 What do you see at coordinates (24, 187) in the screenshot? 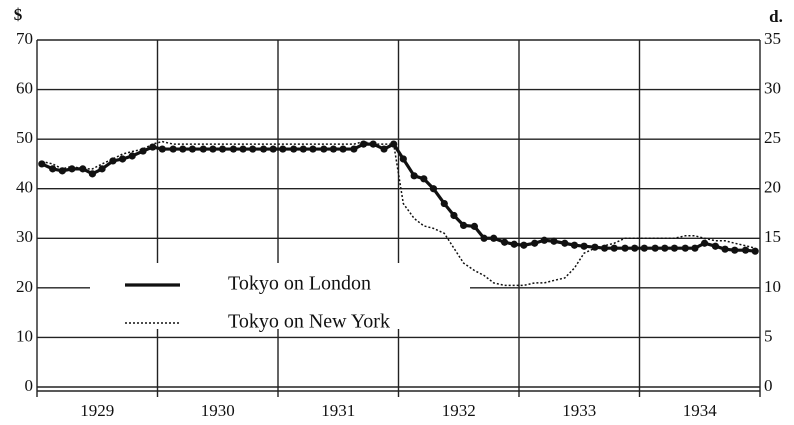
I see `y-tick-label: 40` at bounding box center [24, 187].